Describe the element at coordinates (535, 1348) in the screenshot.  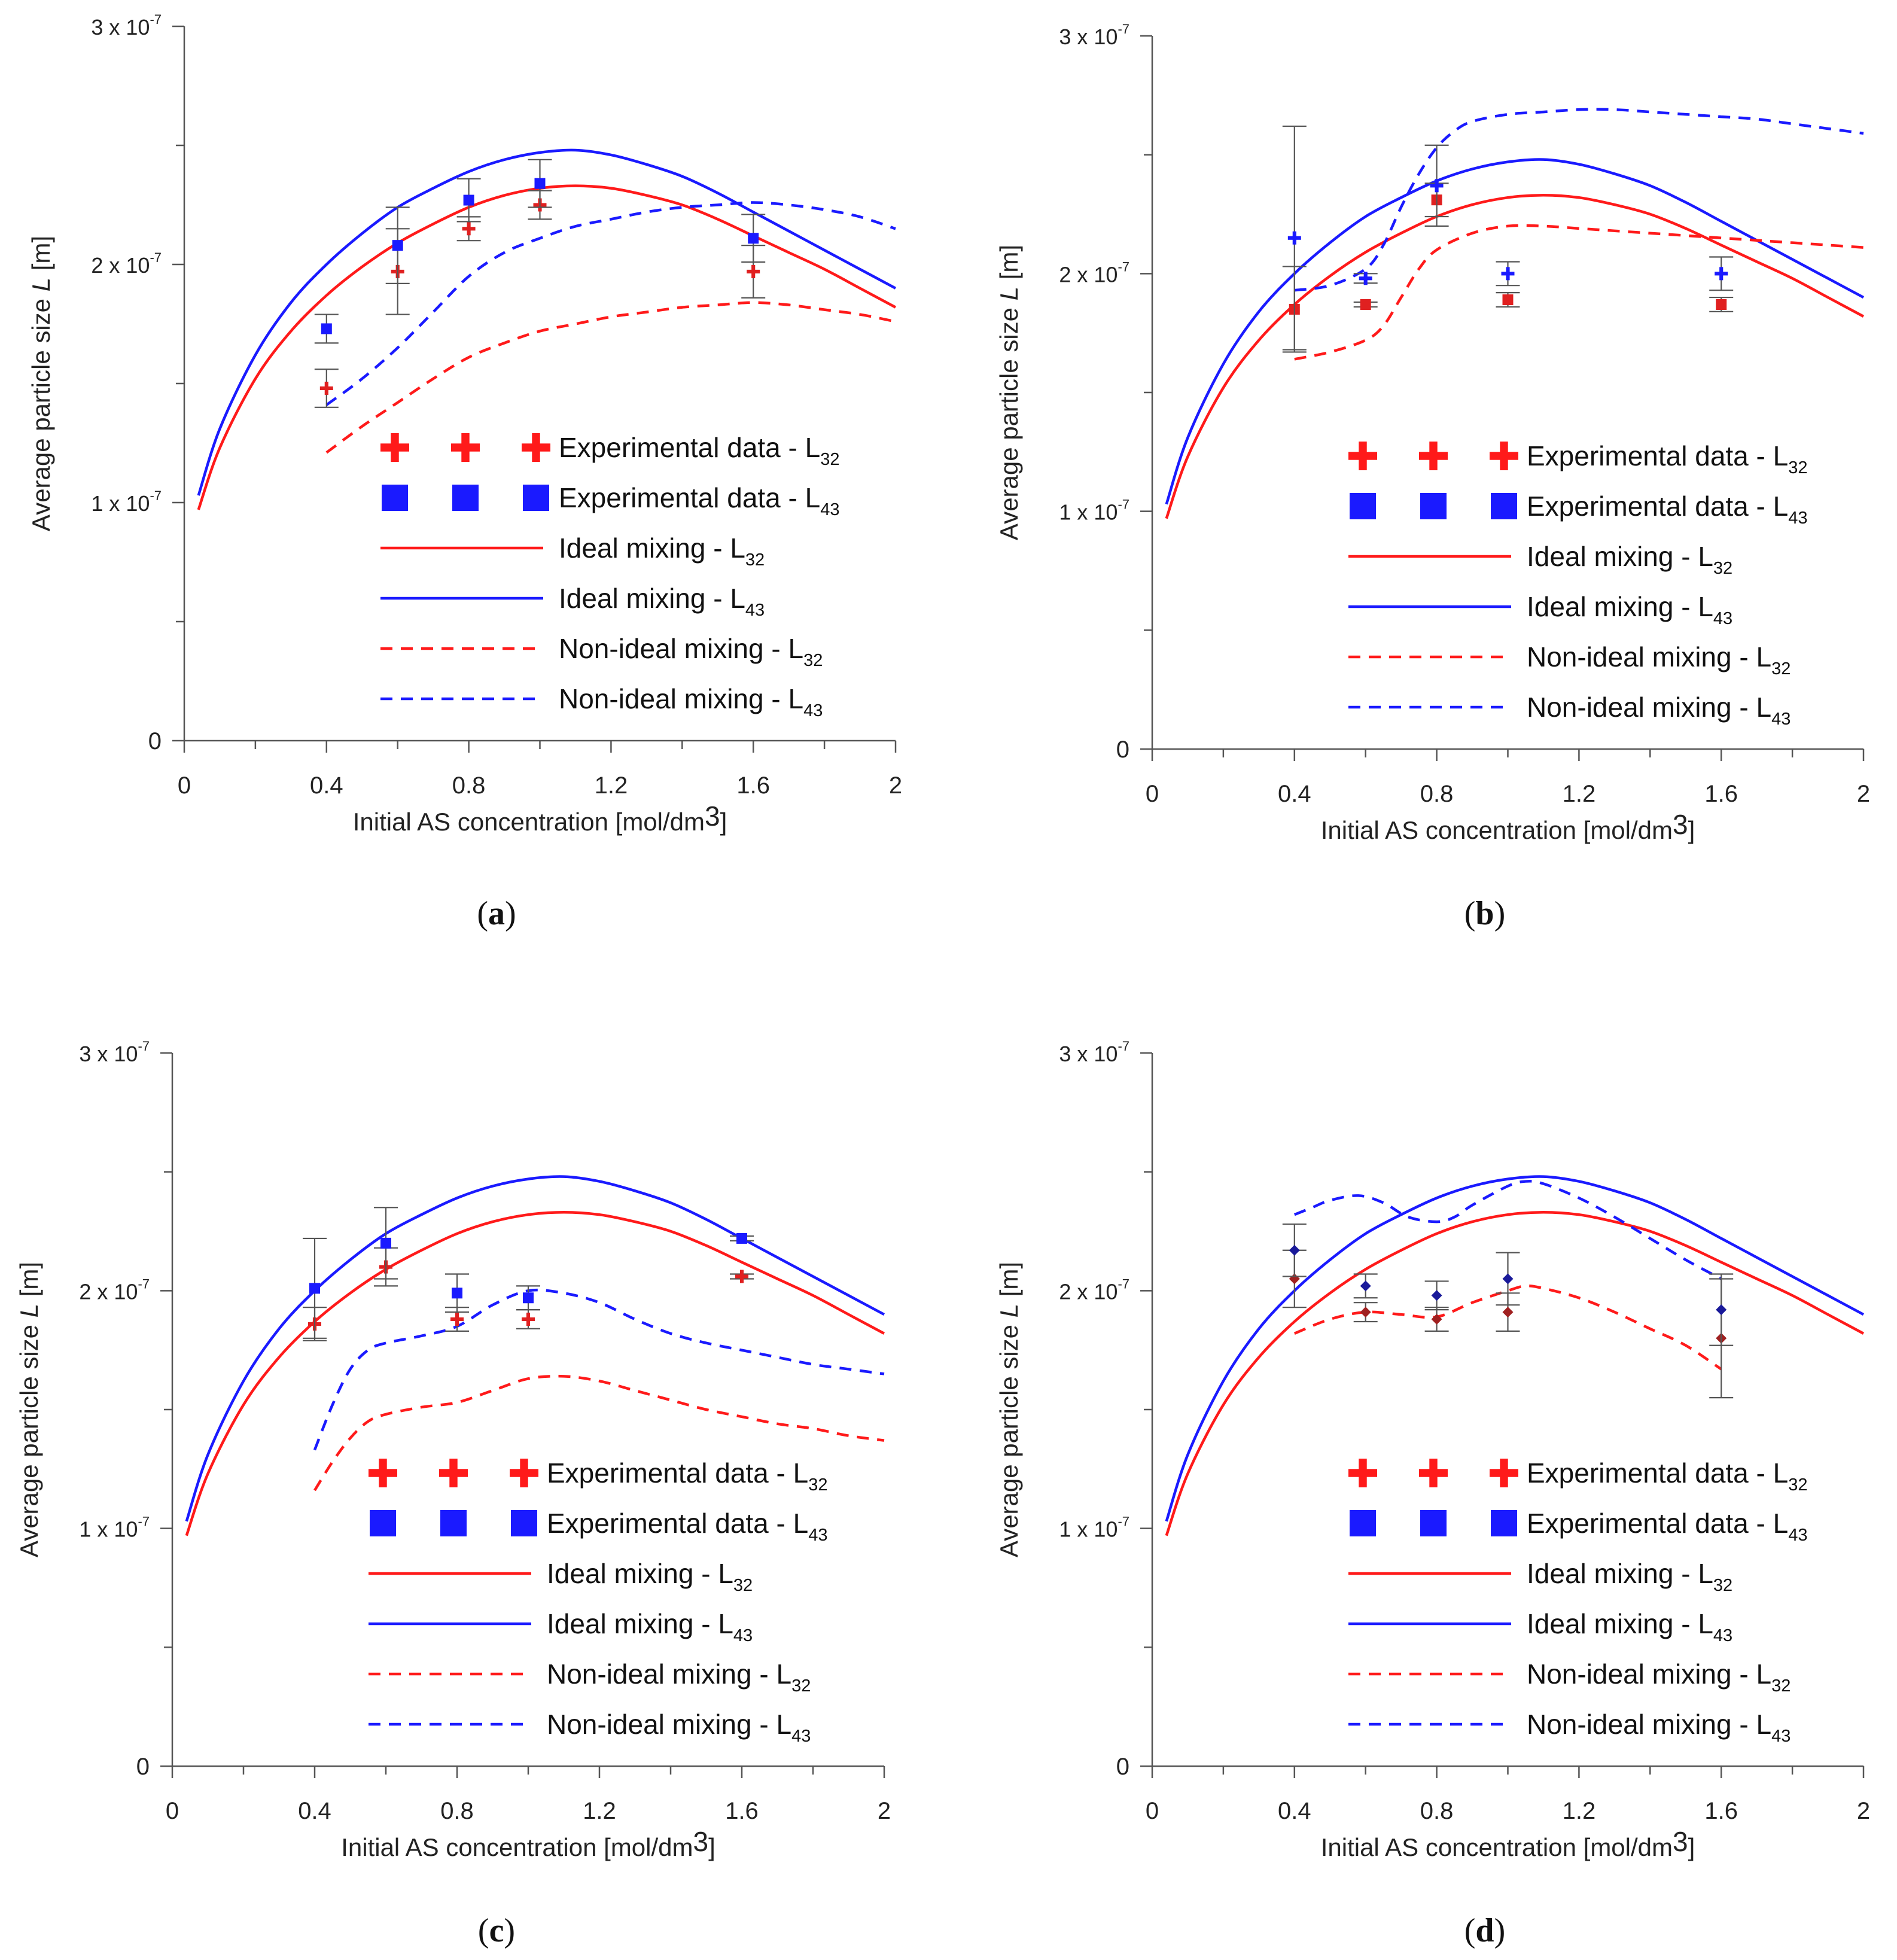
I see `series-line-ideal-mixing-l43` at that location.